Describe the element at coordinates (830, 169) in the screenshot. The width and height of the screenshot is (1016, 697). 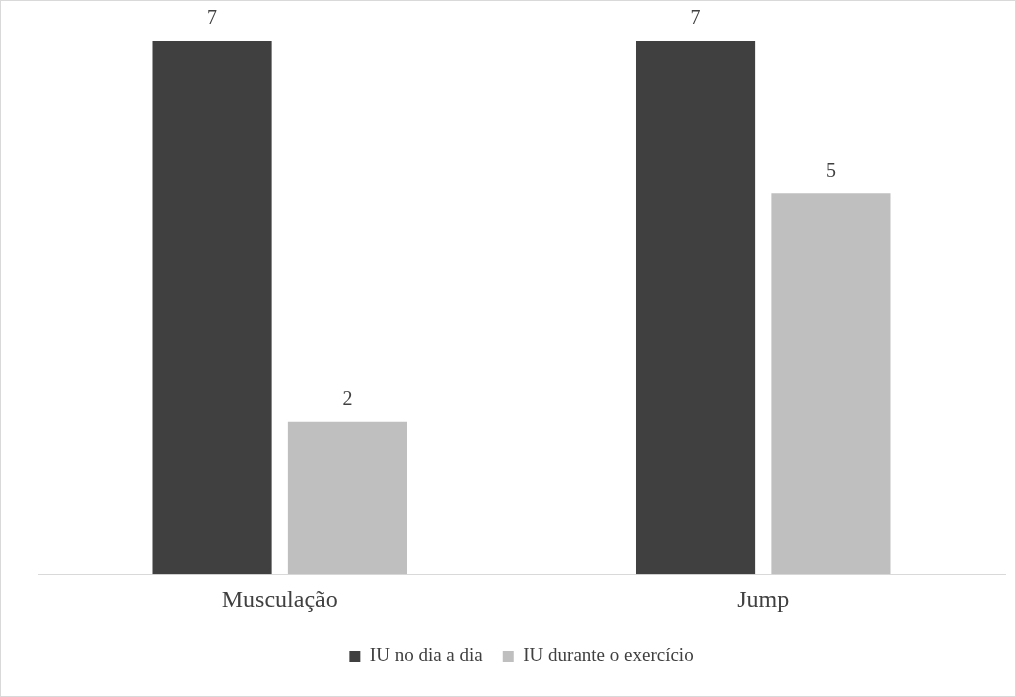
I see `data-label: 5` at that location.